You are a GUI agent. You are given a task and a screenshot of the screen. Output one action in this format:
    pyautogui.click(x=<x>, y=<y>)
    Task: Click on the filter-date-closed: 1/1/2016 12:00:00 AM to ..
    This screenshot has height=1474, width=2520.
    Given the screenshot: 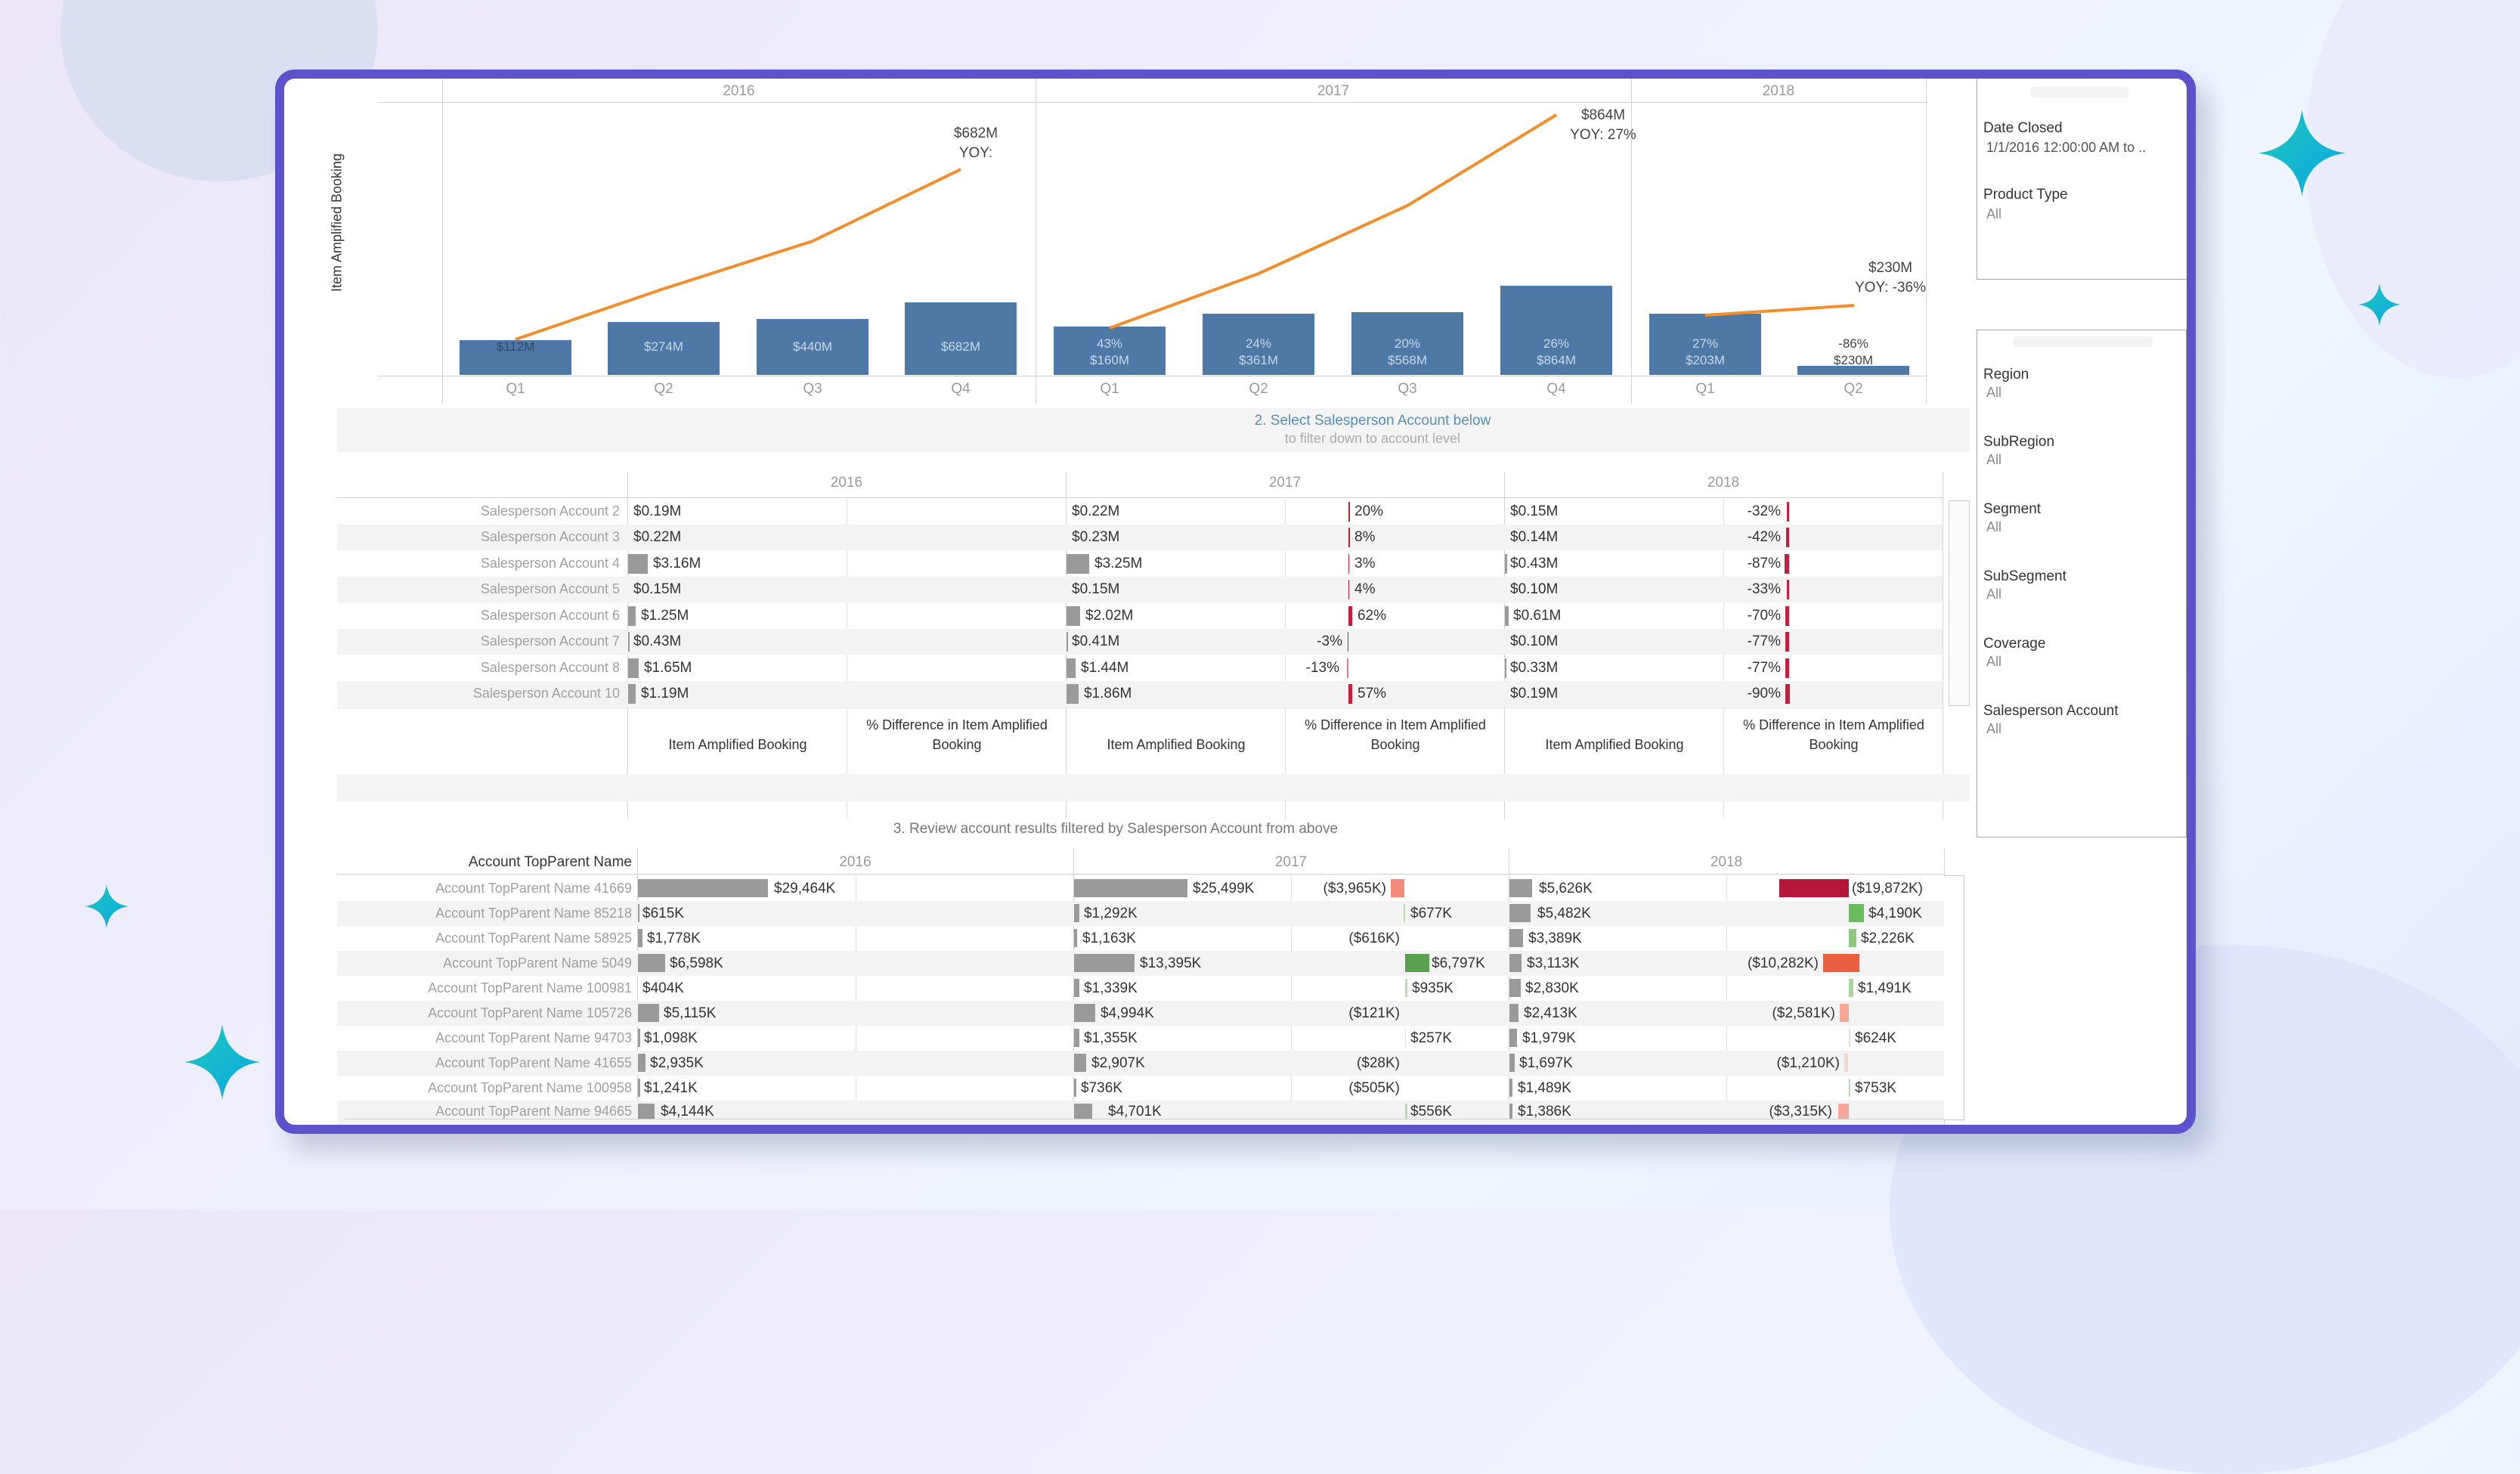 What is the action you would take?
    pyautogui.click(x=2066, y=147)
    